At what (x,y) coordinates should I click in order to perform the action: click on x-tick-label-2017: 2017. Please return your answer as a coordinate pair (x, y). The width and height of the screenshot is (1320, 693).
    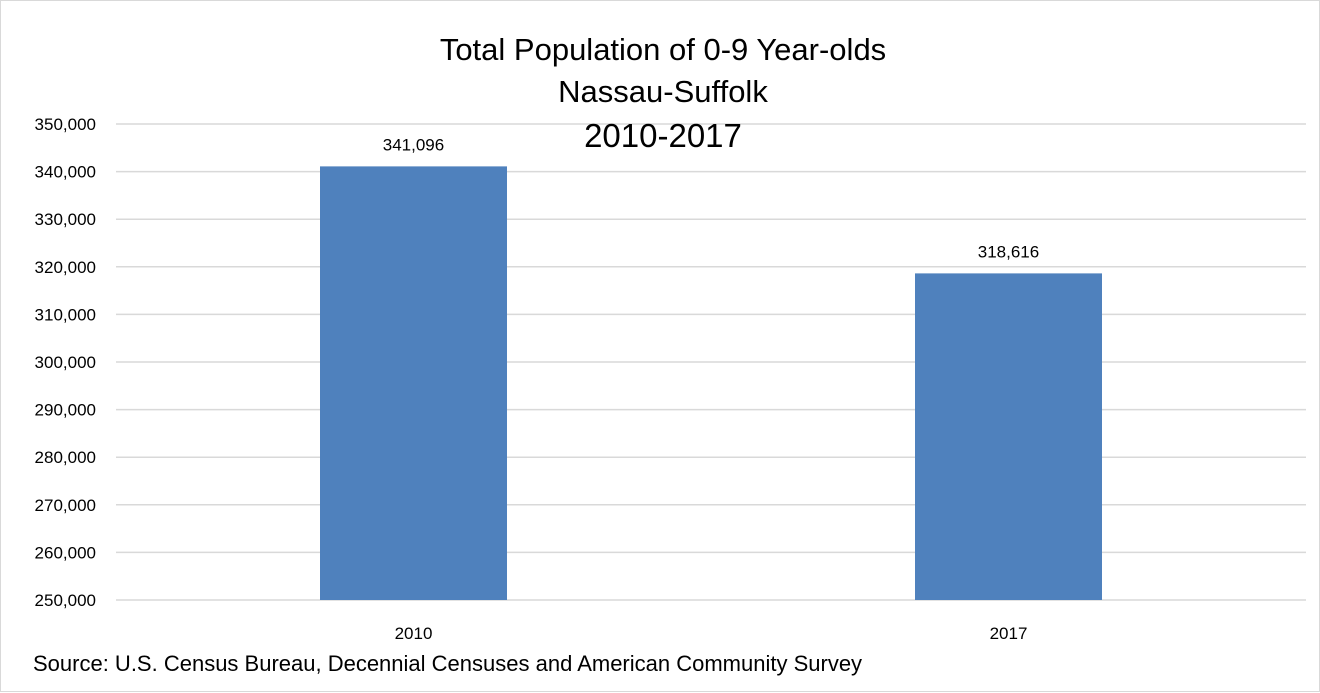
    Looking at the image, I should click on (1009, 633).